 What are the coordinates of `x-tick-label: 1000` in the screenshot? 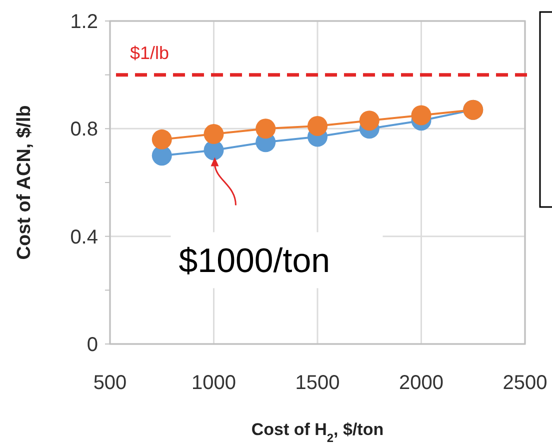 It's located at (214, 383).